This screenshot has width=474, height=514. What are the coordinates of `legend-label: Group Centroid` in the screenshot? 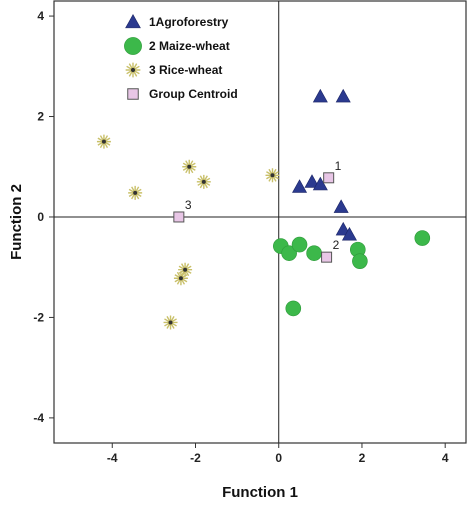 It's located at (193, 94).